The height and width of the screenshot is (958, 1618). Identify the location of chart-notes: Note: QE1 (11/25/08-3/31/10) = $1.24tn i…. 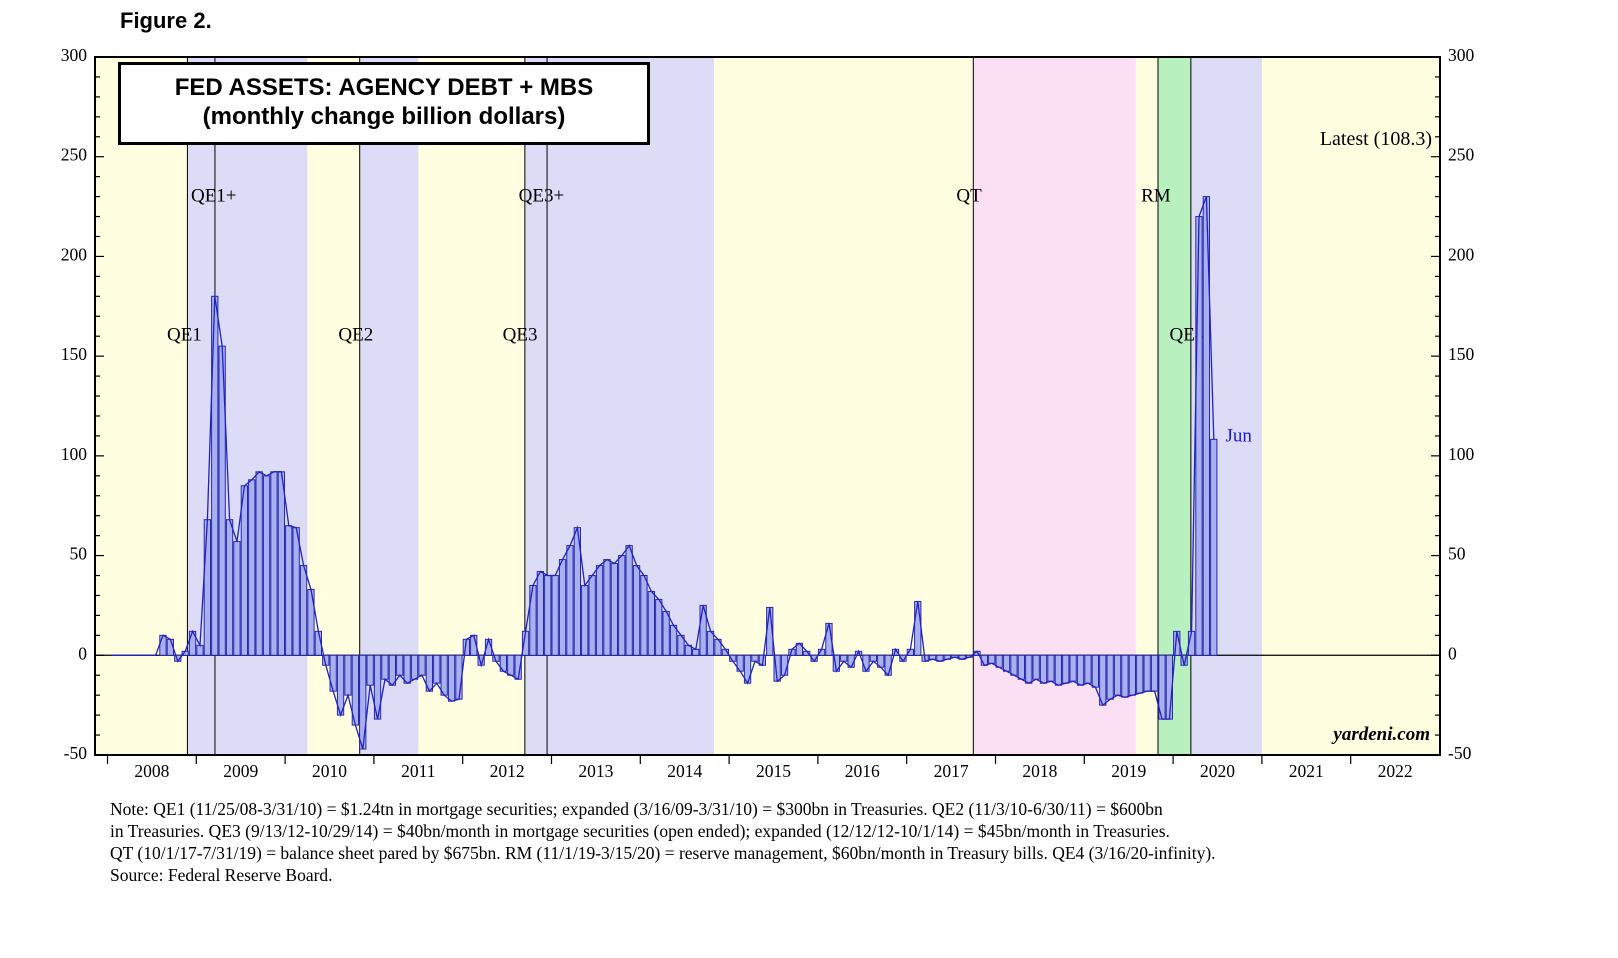
(825, 842).